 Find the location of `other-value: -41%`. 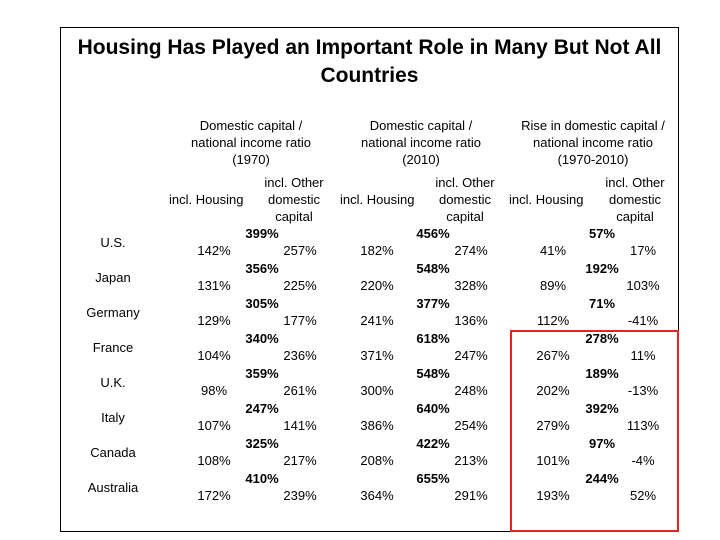

other-value: -41% is located at coordinates (643, 320).